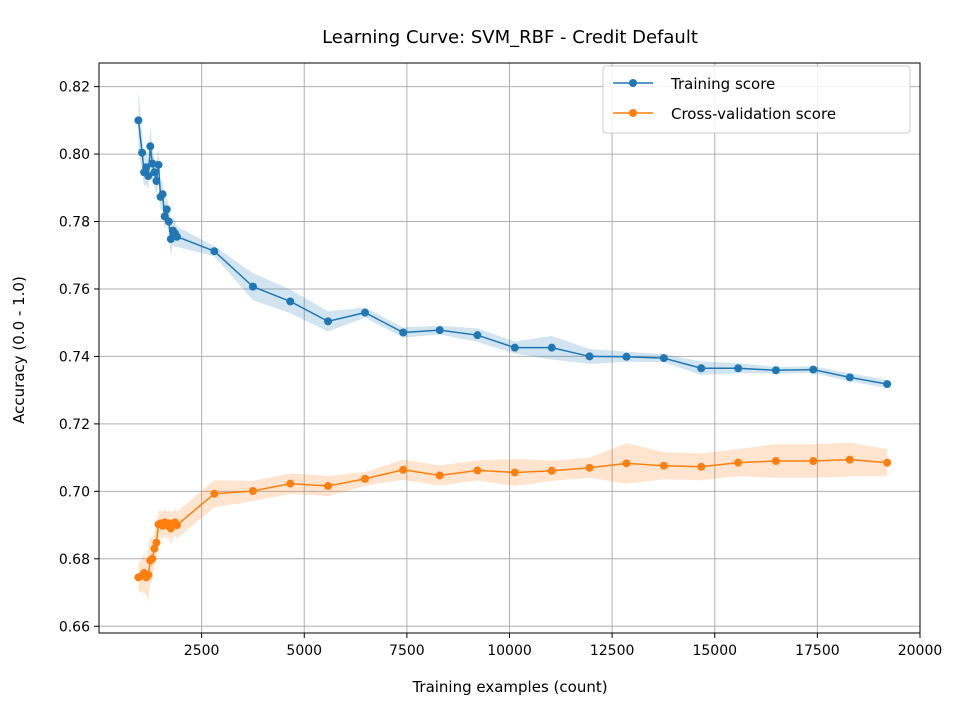 This screenshot has height=720, width=960. I want to click on y-tick-label: 0.72, so click(74, 425).